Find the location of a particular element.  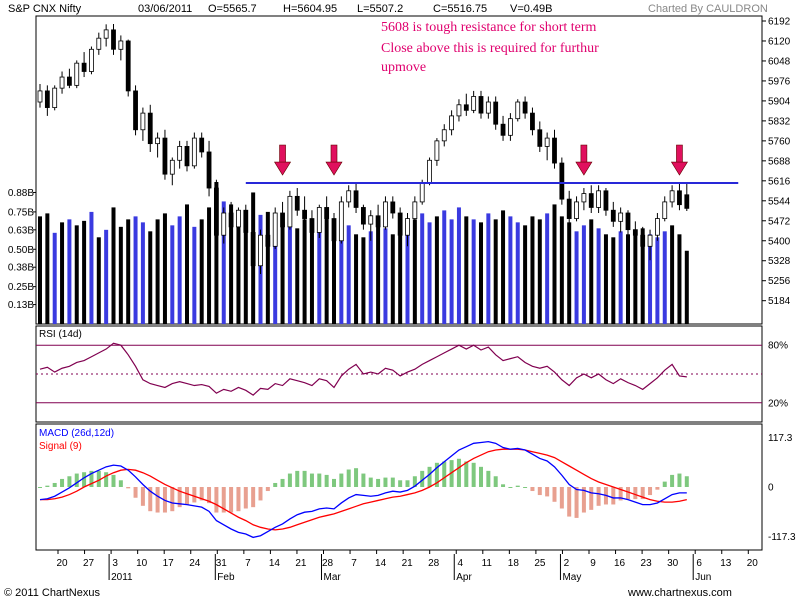

date-tick-label-12: 14 is located at coordinates (381, 563).